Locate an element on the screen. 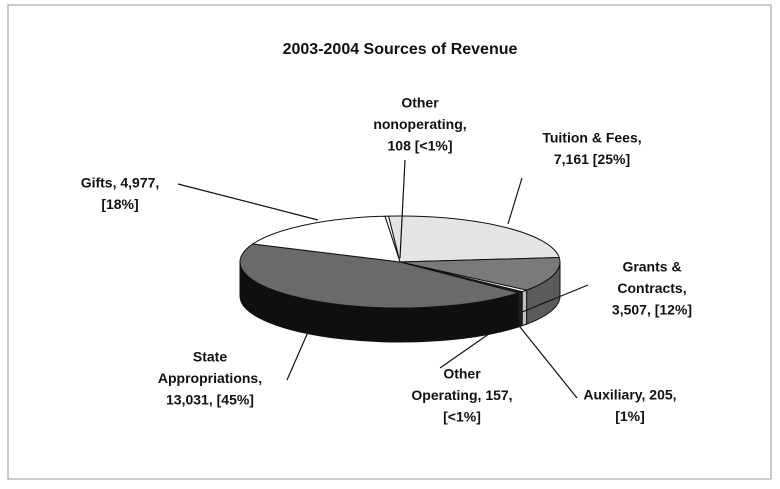 The image size is (780, 489). data-label: Appropriations, is located at coordinates (210, 378).